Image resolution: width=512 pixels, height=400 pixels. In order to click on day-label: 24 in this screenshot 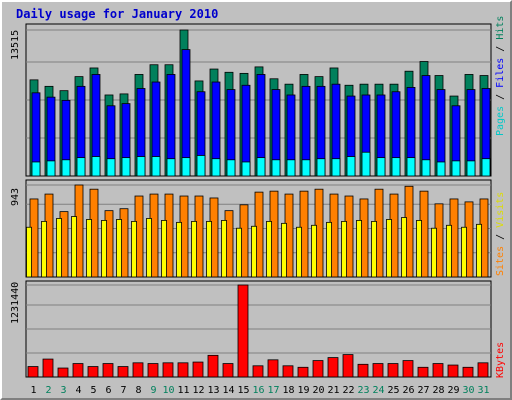, I will do `click(378, 390)`.